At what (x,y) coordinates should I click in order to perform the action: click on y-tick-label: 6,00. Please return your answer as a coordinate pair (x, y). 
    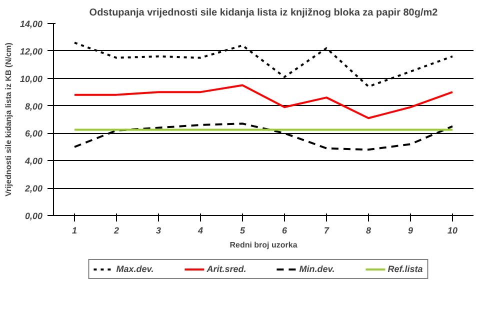
    Looking at the image, I should click on (33, 133).